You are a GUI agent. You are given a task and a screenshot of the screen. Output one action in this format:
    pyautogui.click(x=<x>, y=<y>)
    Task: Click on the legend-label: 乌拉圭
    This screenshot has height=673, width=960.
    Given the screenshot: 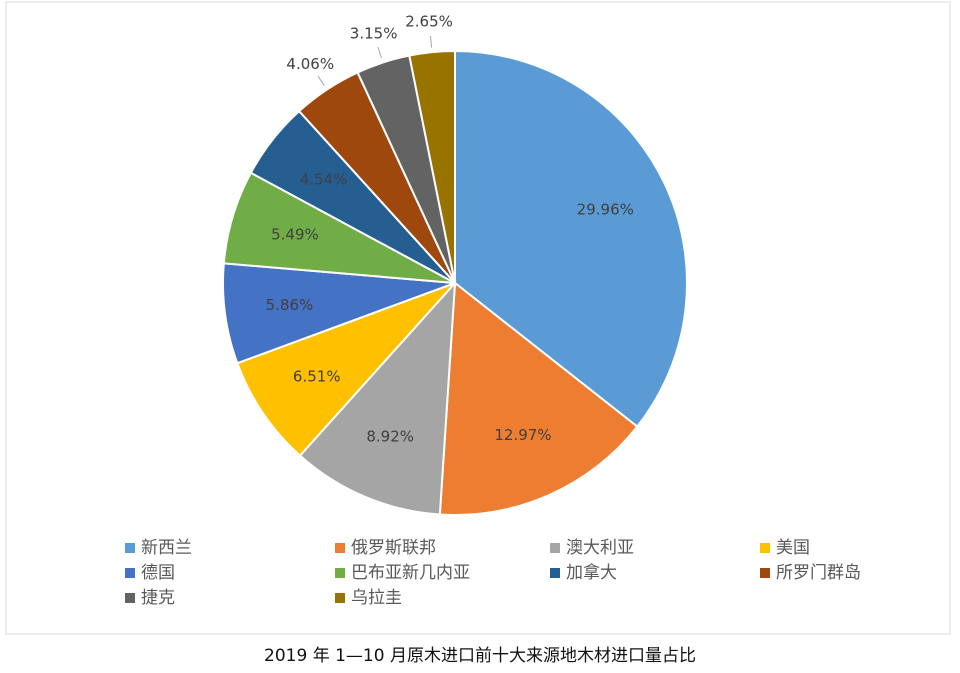 What is the action you would take?
    pyautogui.click(x=376, y=598)
    